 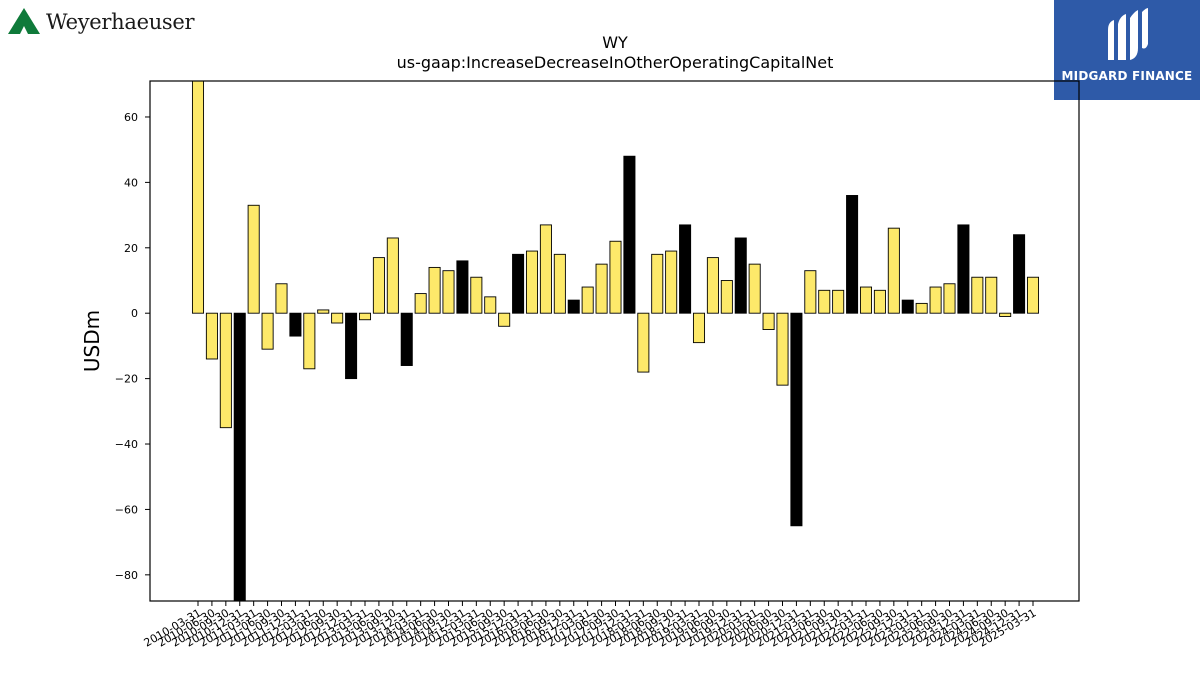 What do you see at coordinates (24, 21) in the screenshot?
I see `tree-icon` at bounding box center [24, 21].